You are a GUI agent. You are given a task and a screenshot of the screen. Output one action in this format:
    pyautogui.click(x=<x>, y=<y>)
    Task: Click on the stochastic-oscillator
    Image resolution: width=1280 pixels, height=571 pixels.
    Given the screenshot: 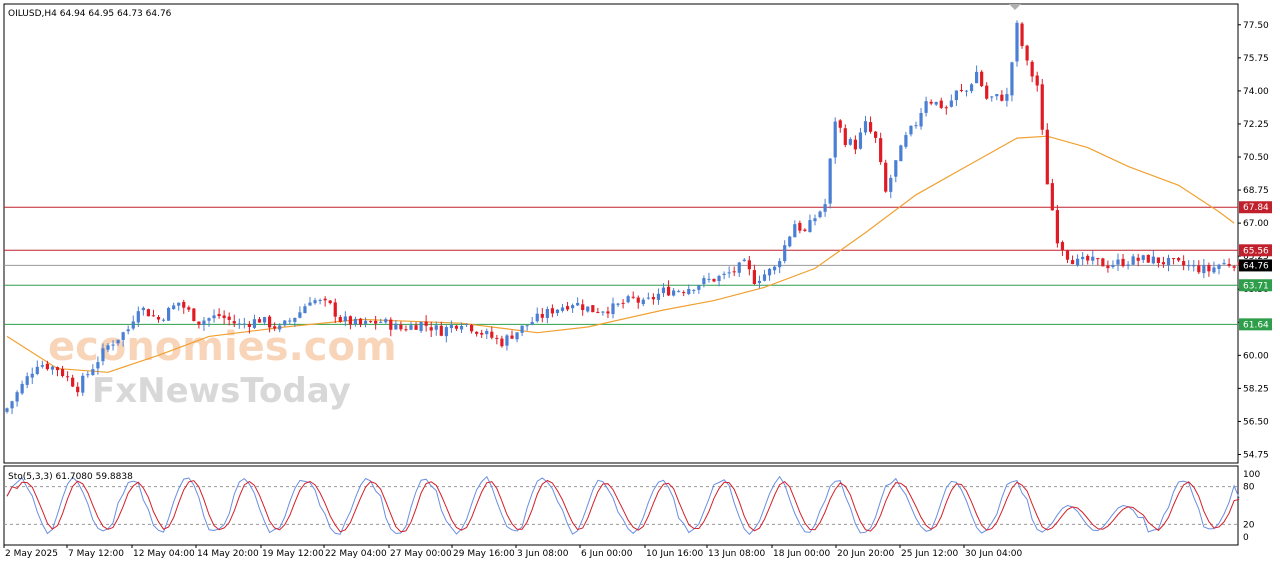 What is the action you would take?
    pyautogui.click(x=622, y=505)
    